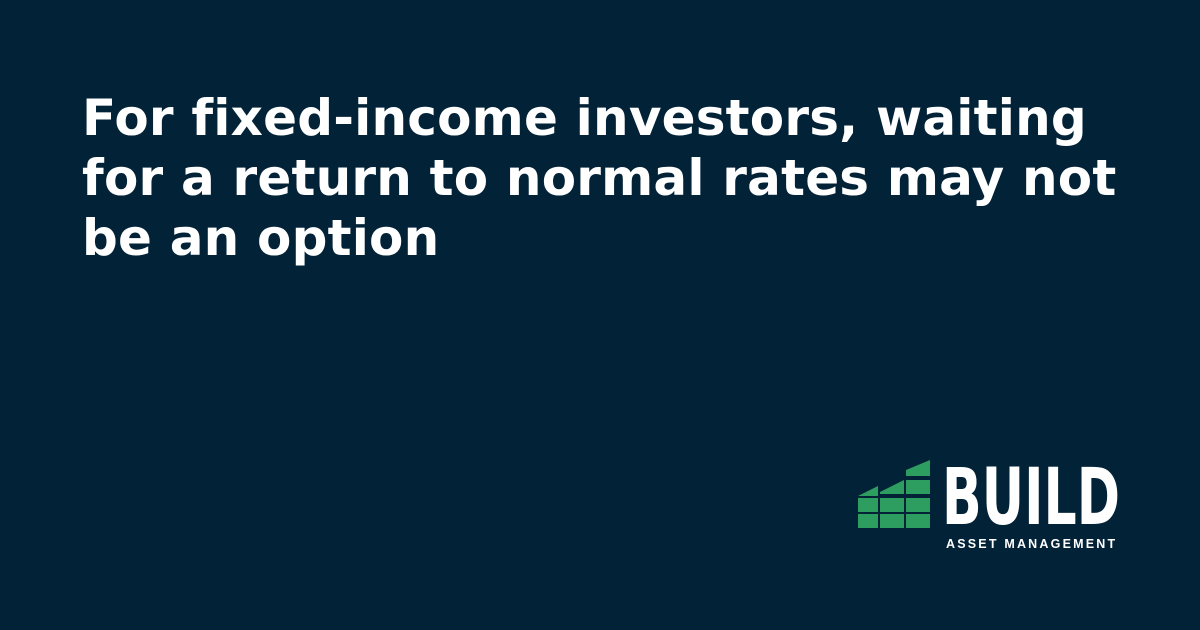 The width and height of the screenshot is (1200, 630). I want to click on brand-wordmark: BUILD, so click(1031, 494).